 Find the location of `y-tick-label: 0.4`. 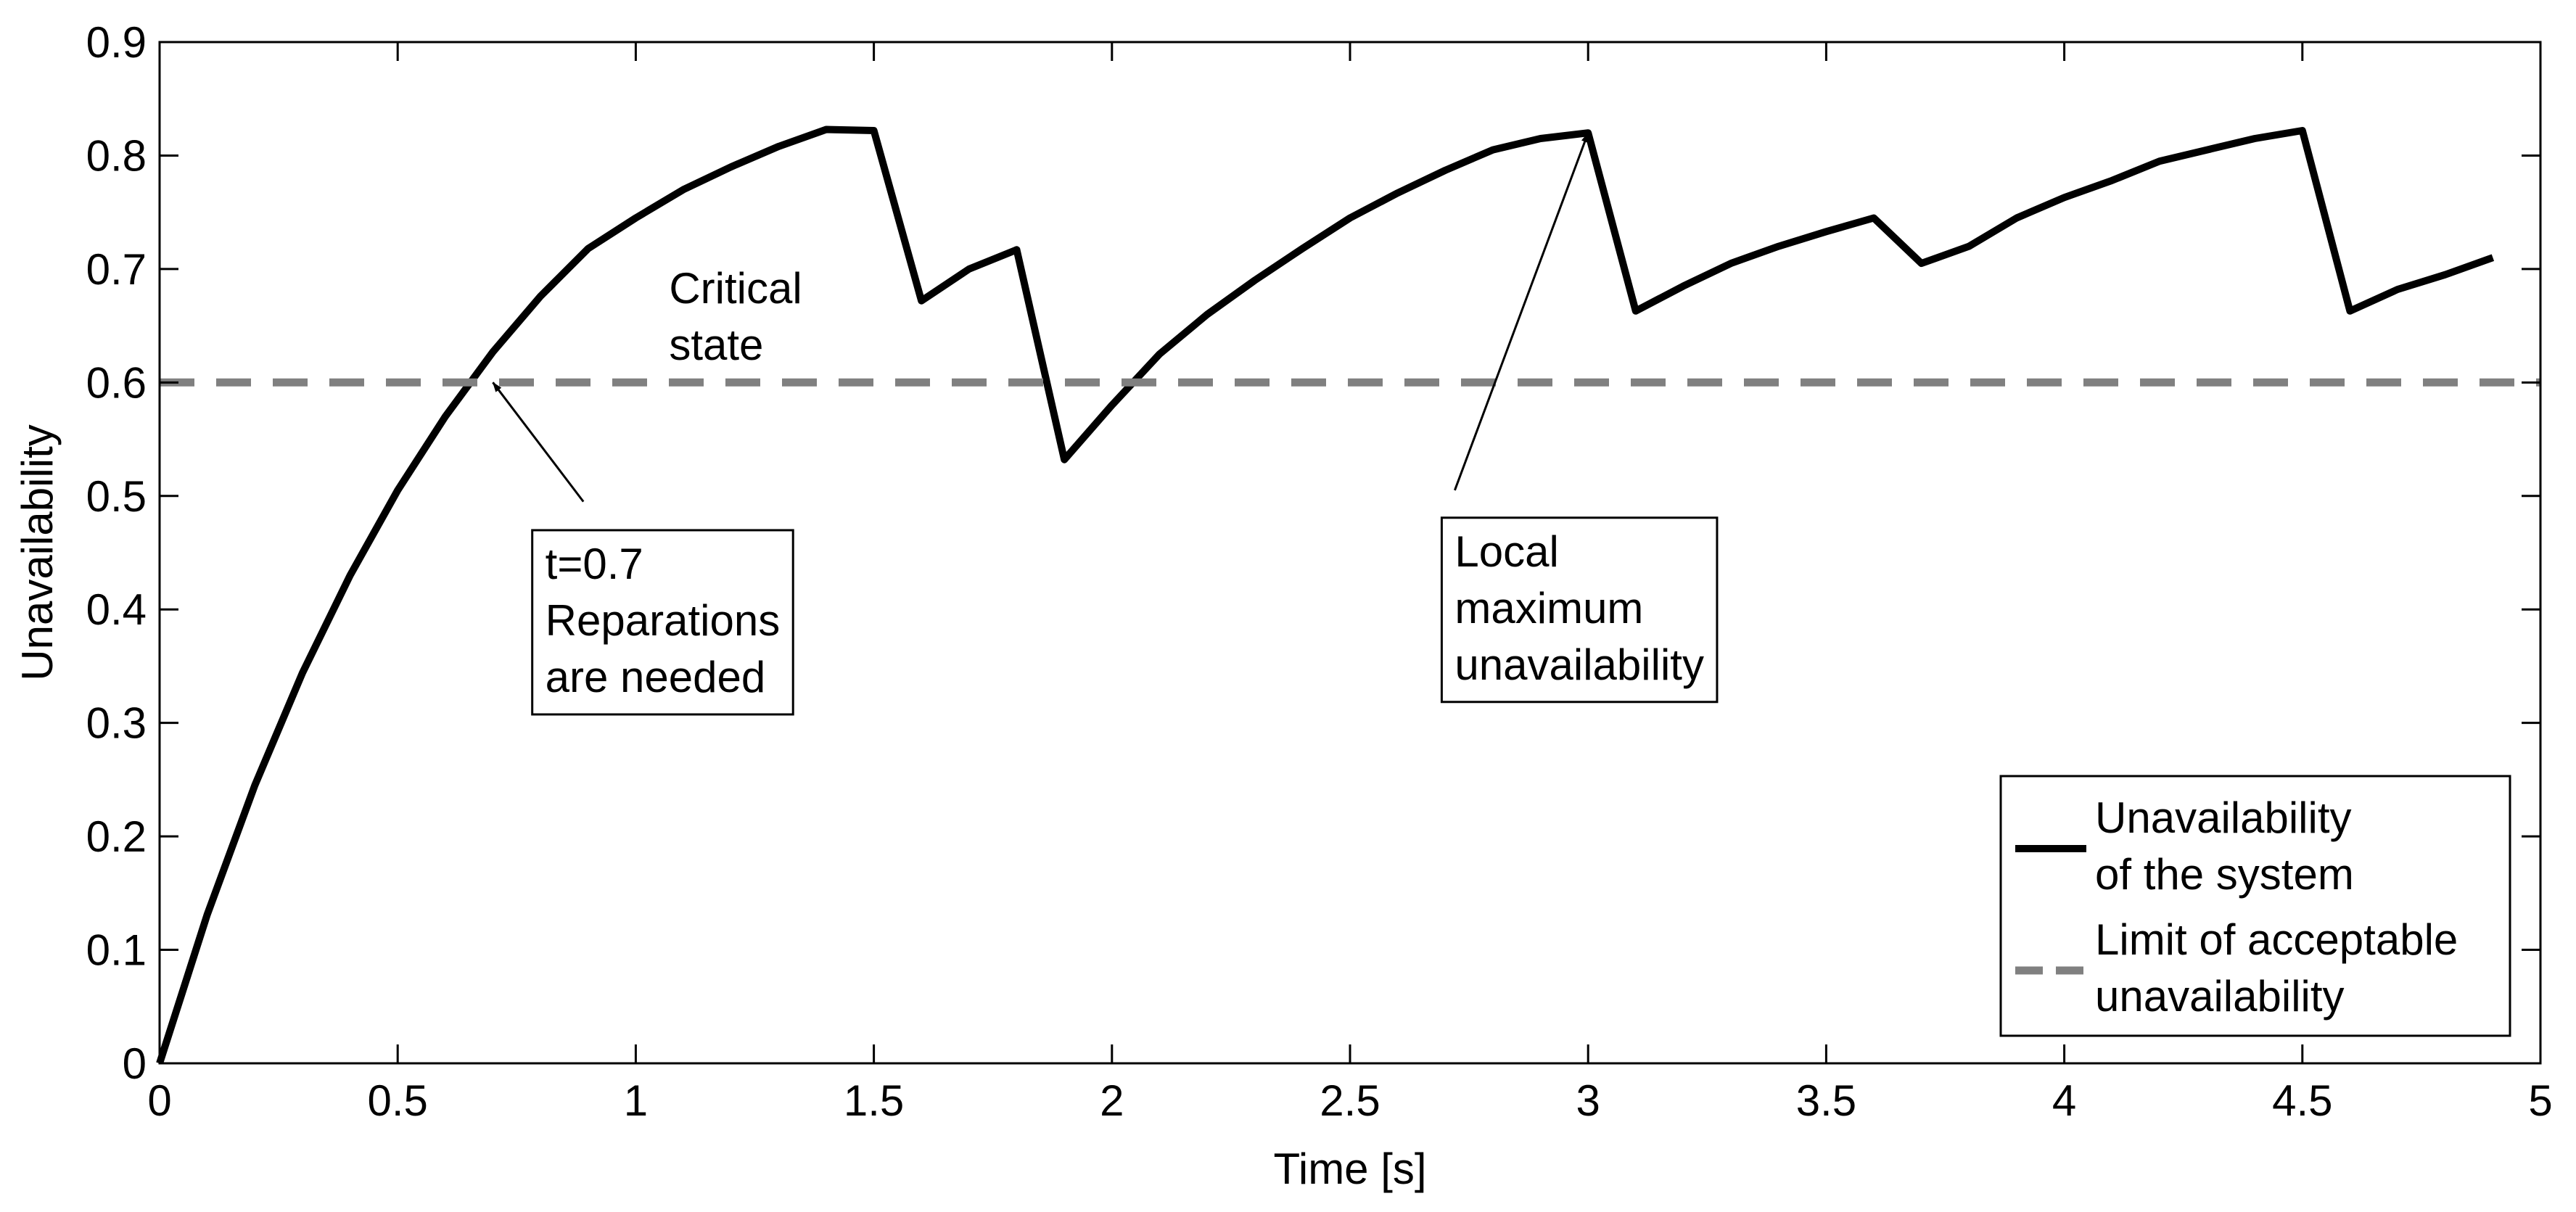

y-tick-label: 0.4 is located at coordinates (116, 609).